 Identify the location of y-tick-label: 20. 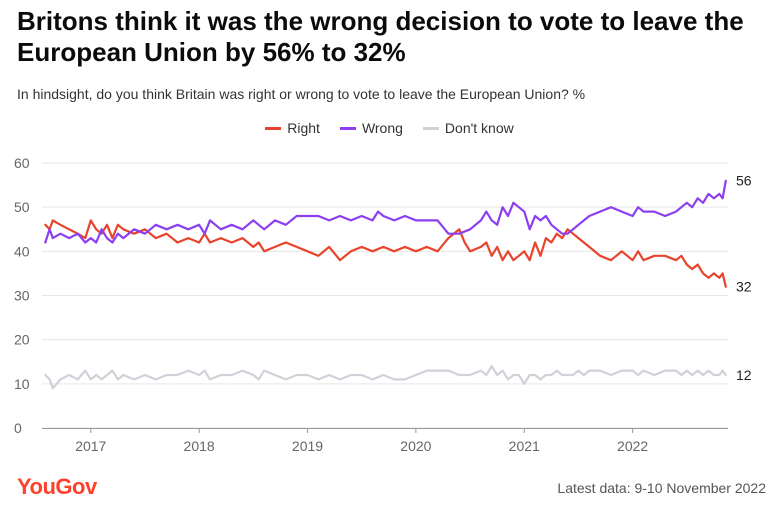
(22, 340).